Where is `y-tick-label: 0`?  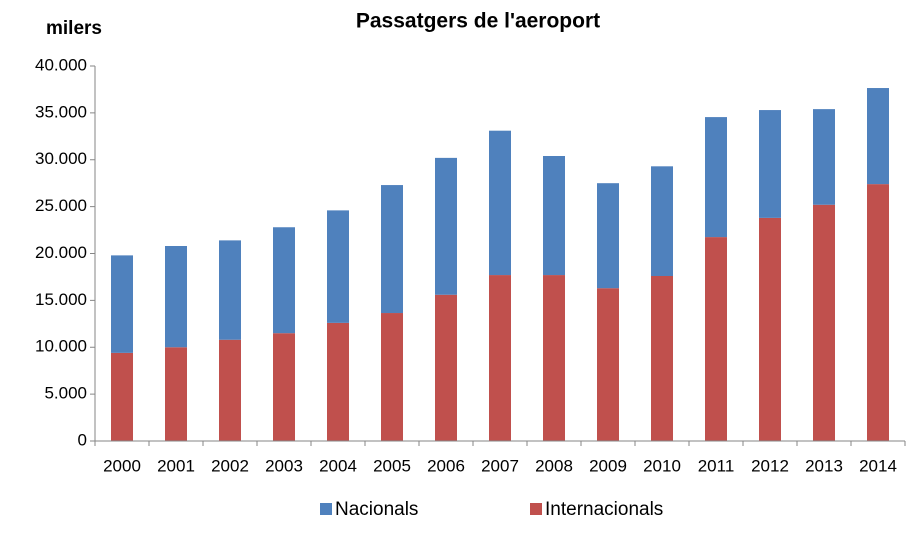
y-tick-label: 0 is located at coordinates (82, 439).